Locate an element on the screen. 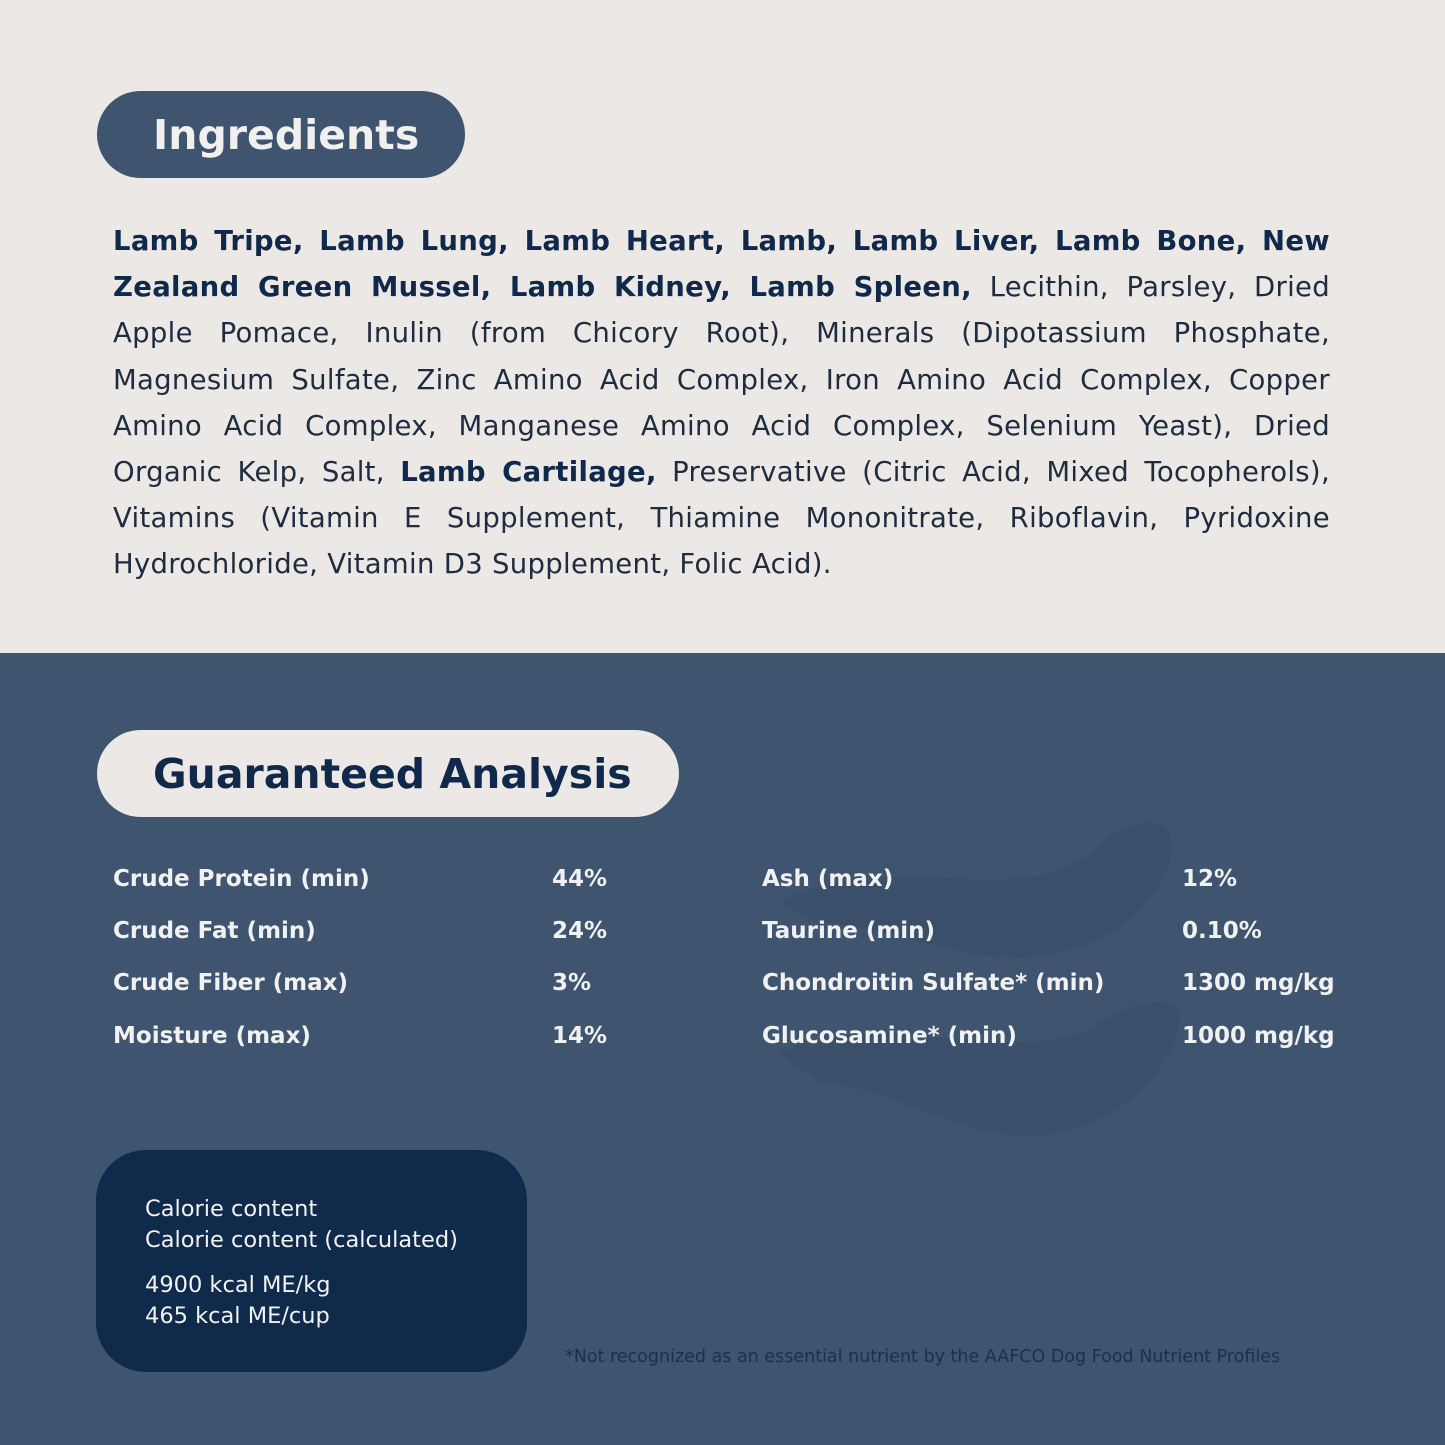 The image size is (1445, 1445). wave-icon is located at coordinates (980, 979).